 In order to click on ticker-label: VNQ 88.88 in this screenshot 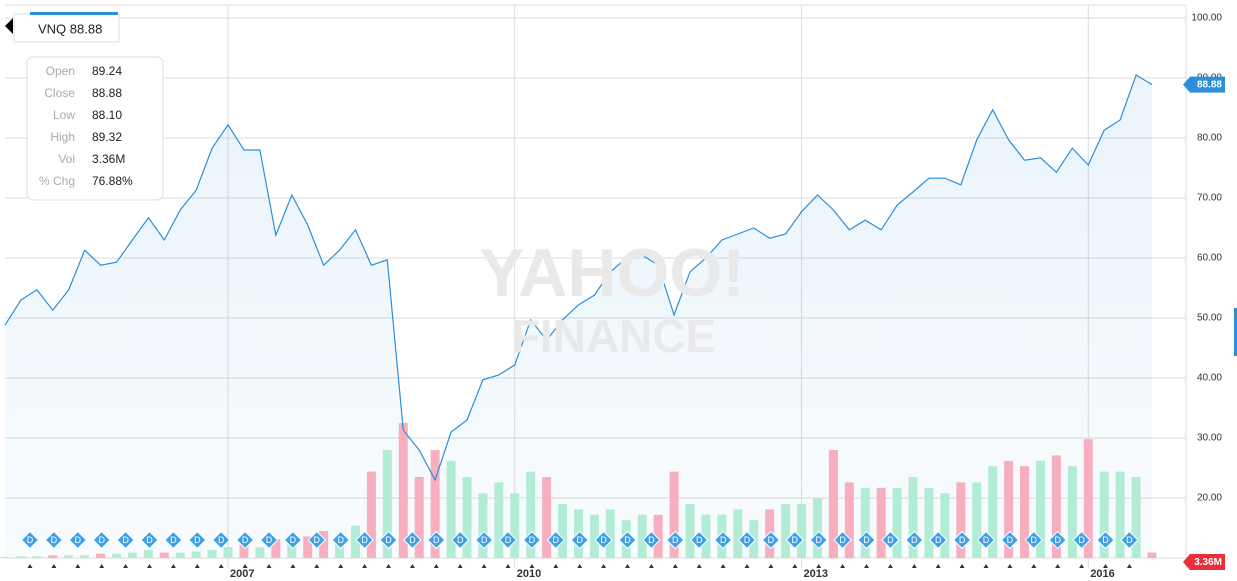, I will do `click(70, 28)`.